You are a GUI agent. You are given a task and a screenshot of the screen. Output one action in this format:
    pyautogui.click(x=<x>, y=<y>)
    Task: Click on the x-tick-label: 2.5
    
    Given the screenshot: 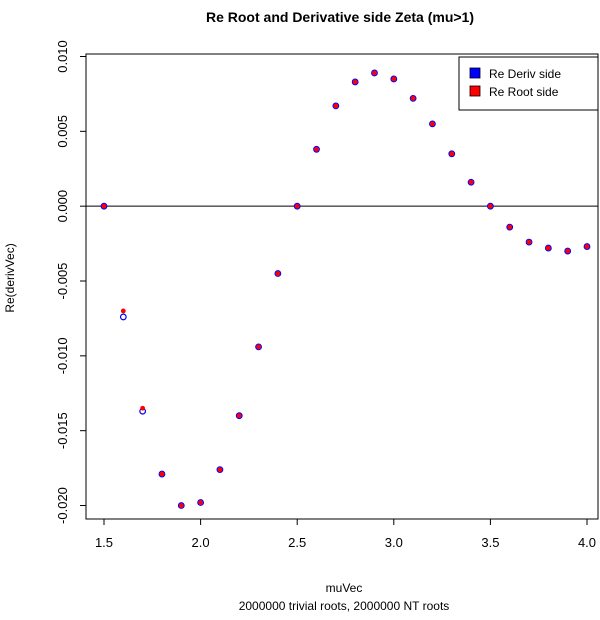 What is the action you would take?
    pyautogui.click(x=297, y=542)
    